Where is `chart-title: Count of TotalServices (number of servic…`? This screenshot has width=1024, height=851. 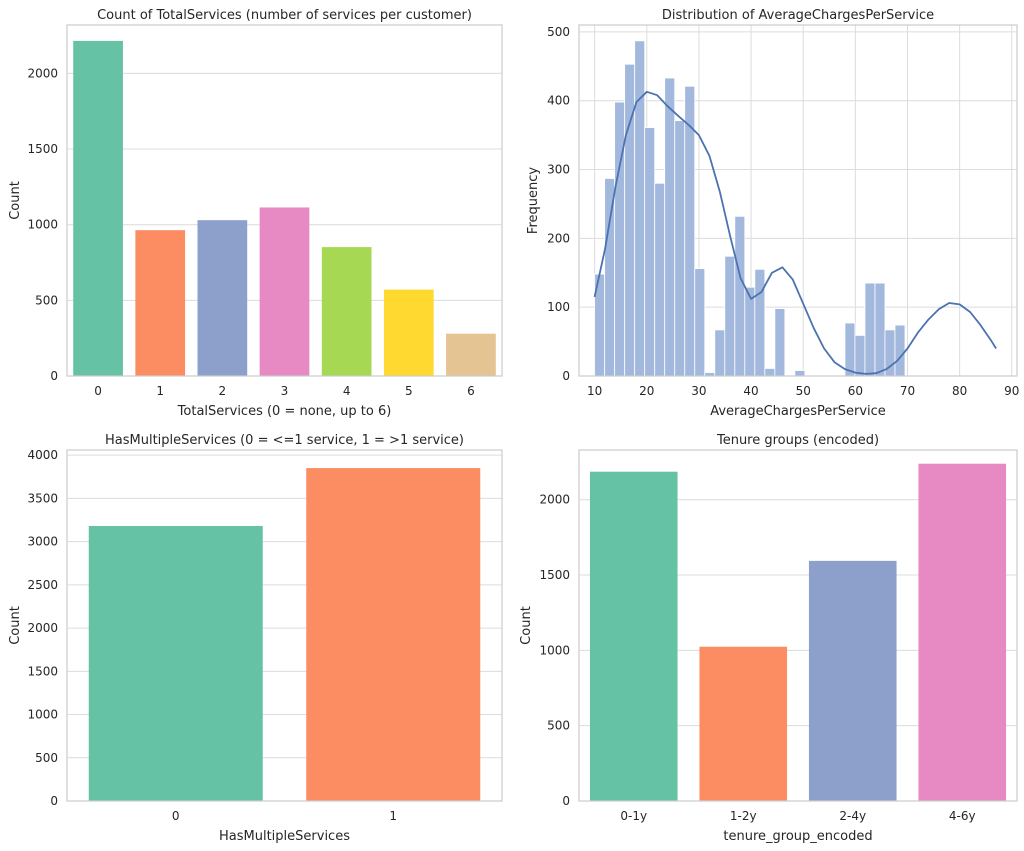
chart-title: Count of TotalServices (number of servic… is located at coordinates (284, 15).